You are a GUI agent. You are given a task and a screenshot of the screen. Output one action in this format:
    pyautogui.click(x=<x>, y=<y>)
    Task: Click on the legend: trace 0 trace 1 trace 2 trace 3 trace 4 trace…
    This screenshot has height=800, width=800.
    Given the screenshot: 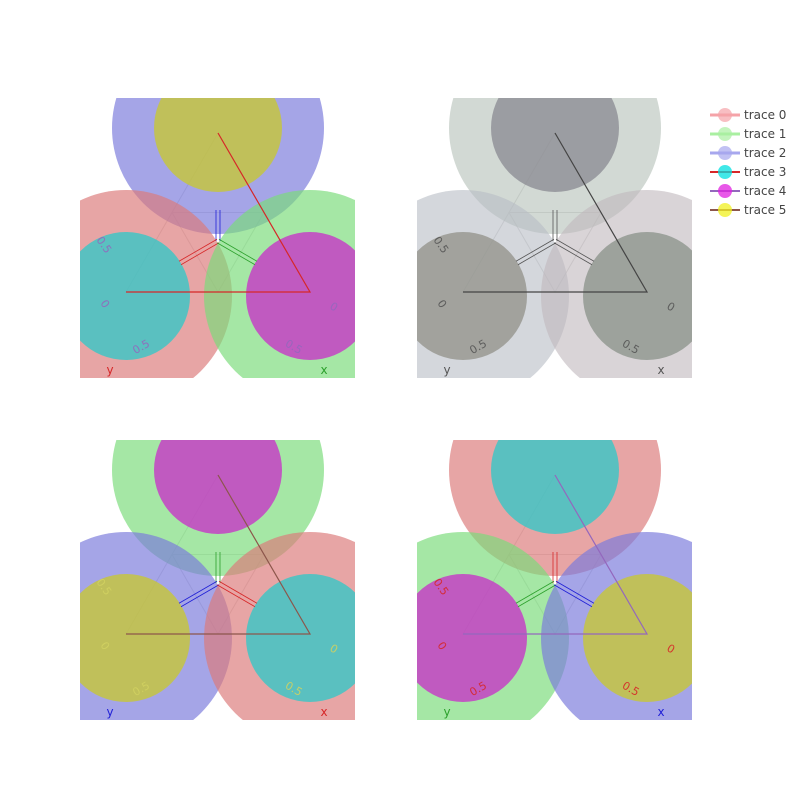 What is the action you would take?
    pyautogui.click(x=748, y=162)
    